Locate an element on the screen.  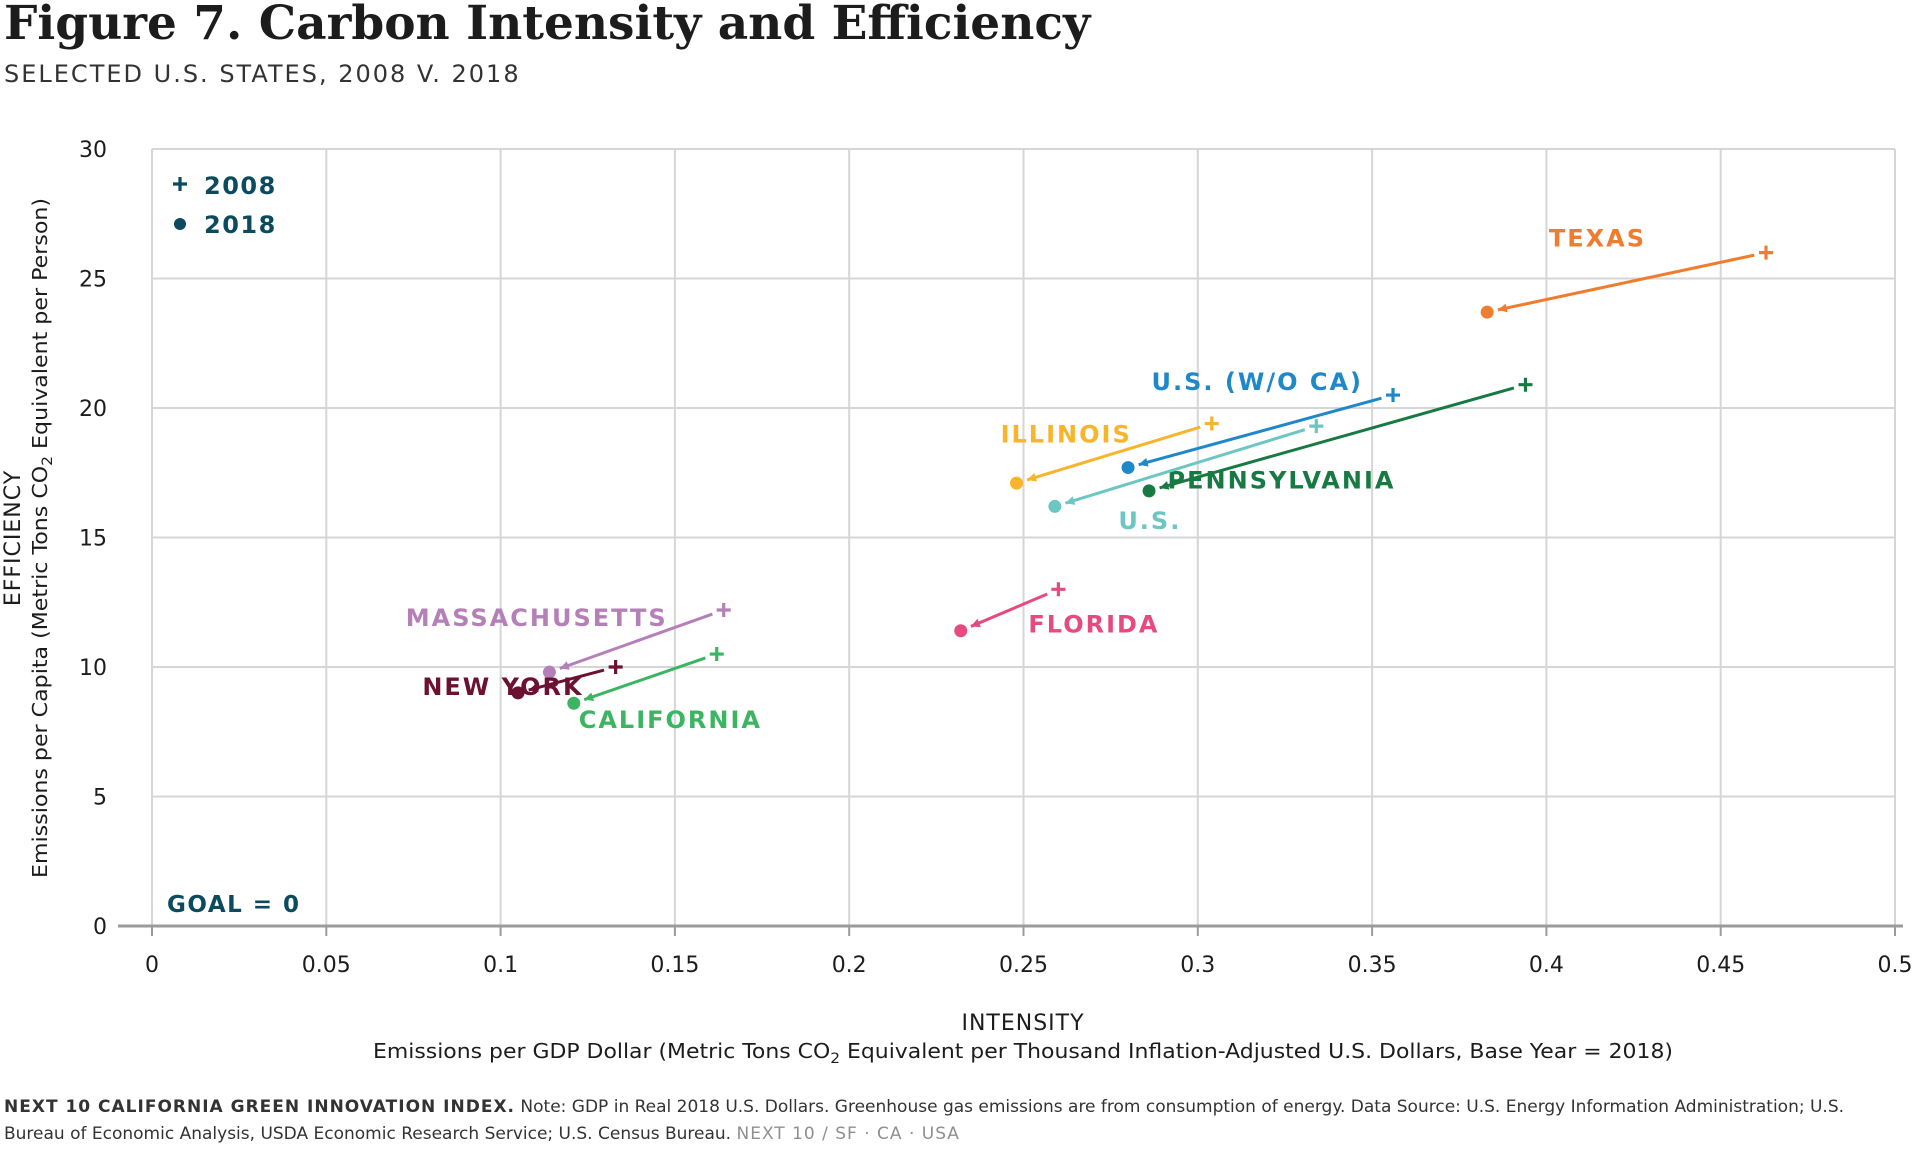
series-group: PENNSYLVANIA is located at coordinates (1337, 437).